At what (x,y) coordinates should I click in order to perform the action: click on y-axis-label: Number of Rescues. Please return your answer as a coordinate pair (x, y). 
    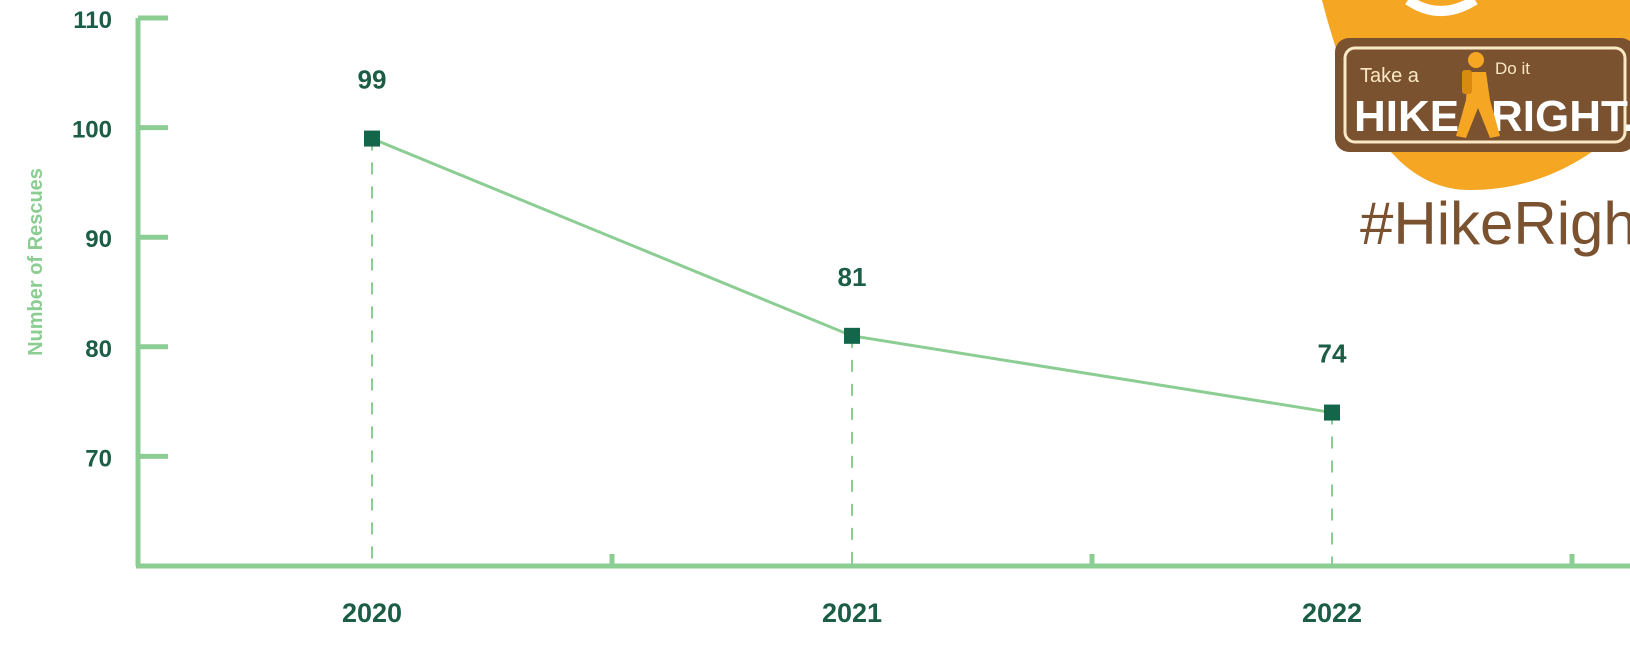
    Looking at the image, I should click on (36, 262).